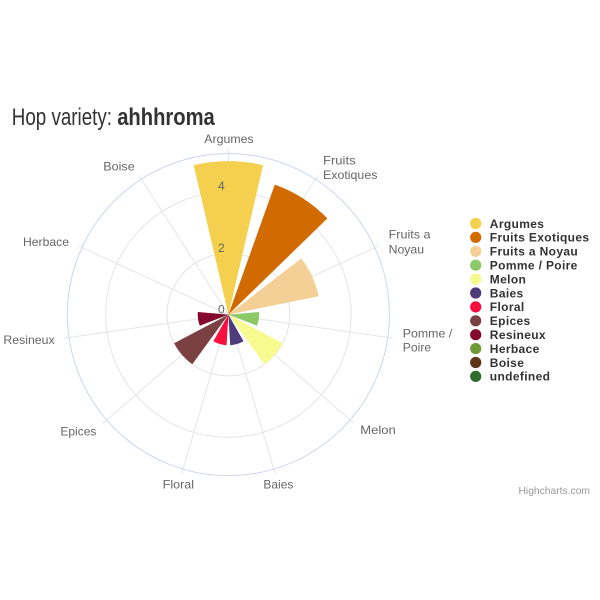 This screenshot has width=600, height=600. Describe the element at coordinates (554, 491) in the screenshot. I see `svg-text: Highcharts.com` at that location.